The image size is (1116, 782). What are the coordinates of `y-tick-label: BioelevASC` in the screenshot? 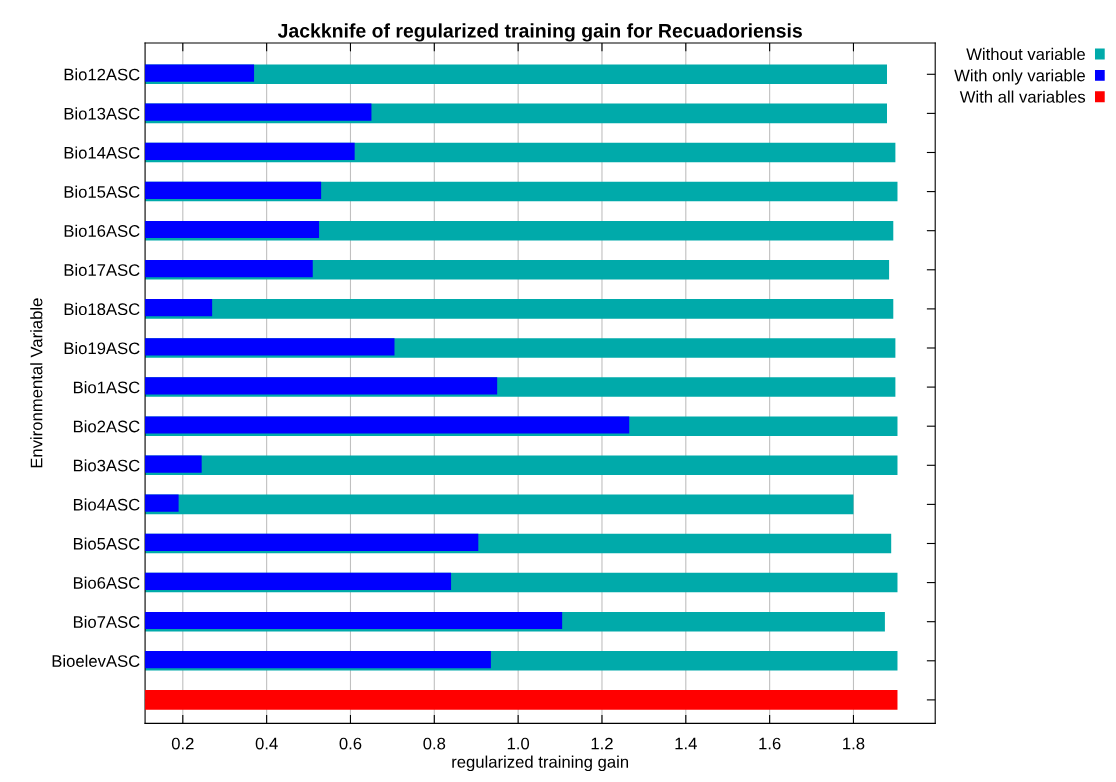 It's located at (96, 660).